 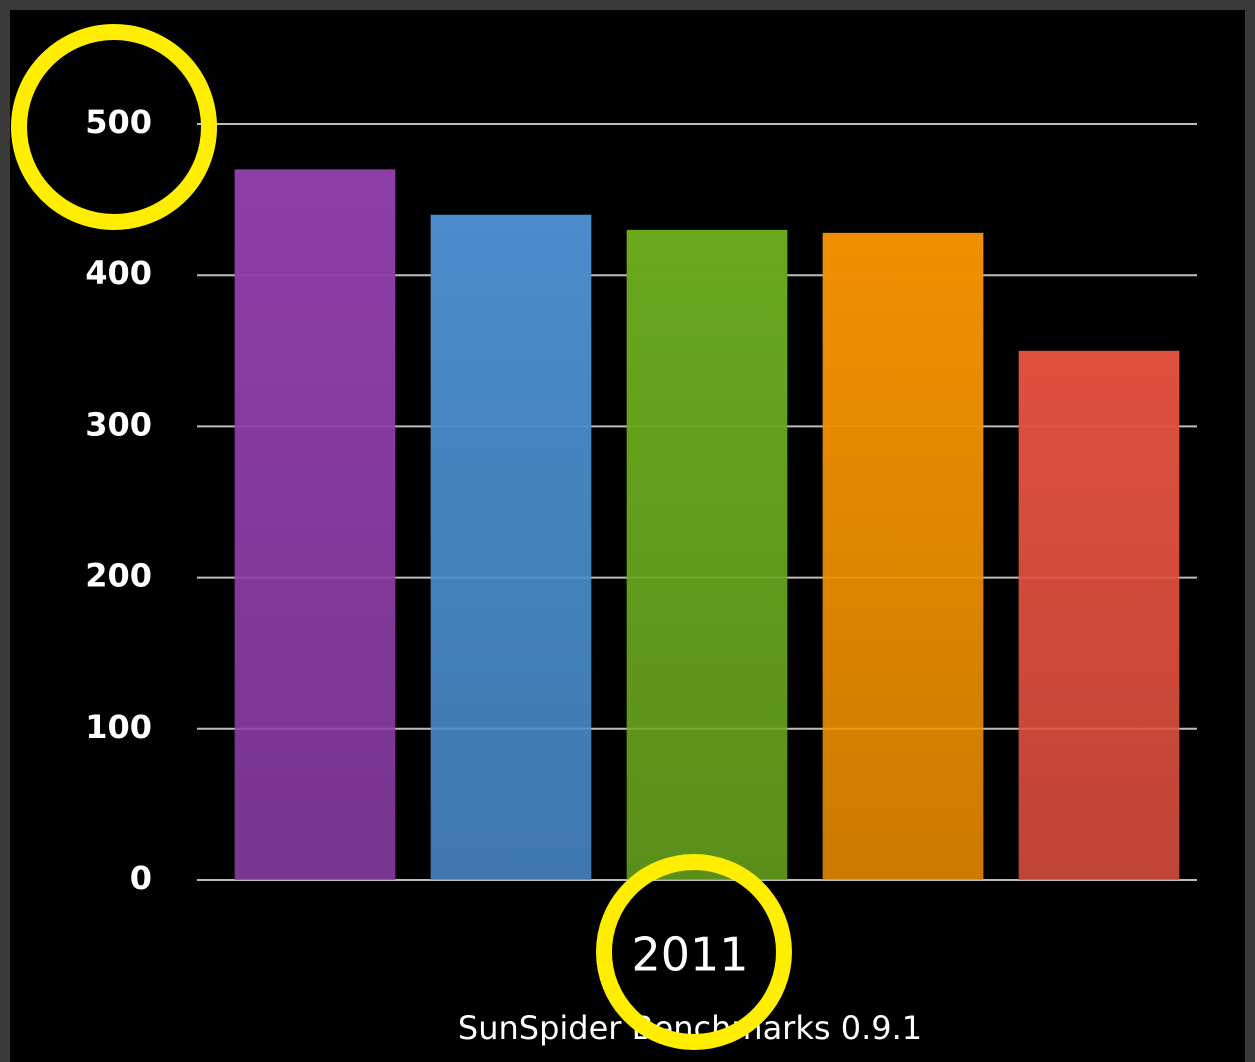 I want to click on y-tick-label: 100, so click(x=118, y=727).